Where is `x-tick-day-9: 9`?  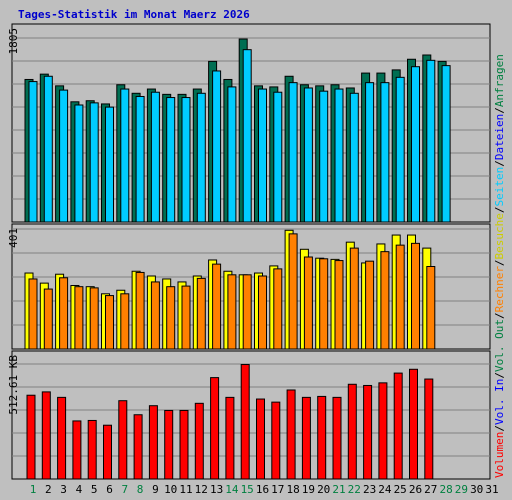 x-tick-day-9: 9 is located at coordinates (155, 489).